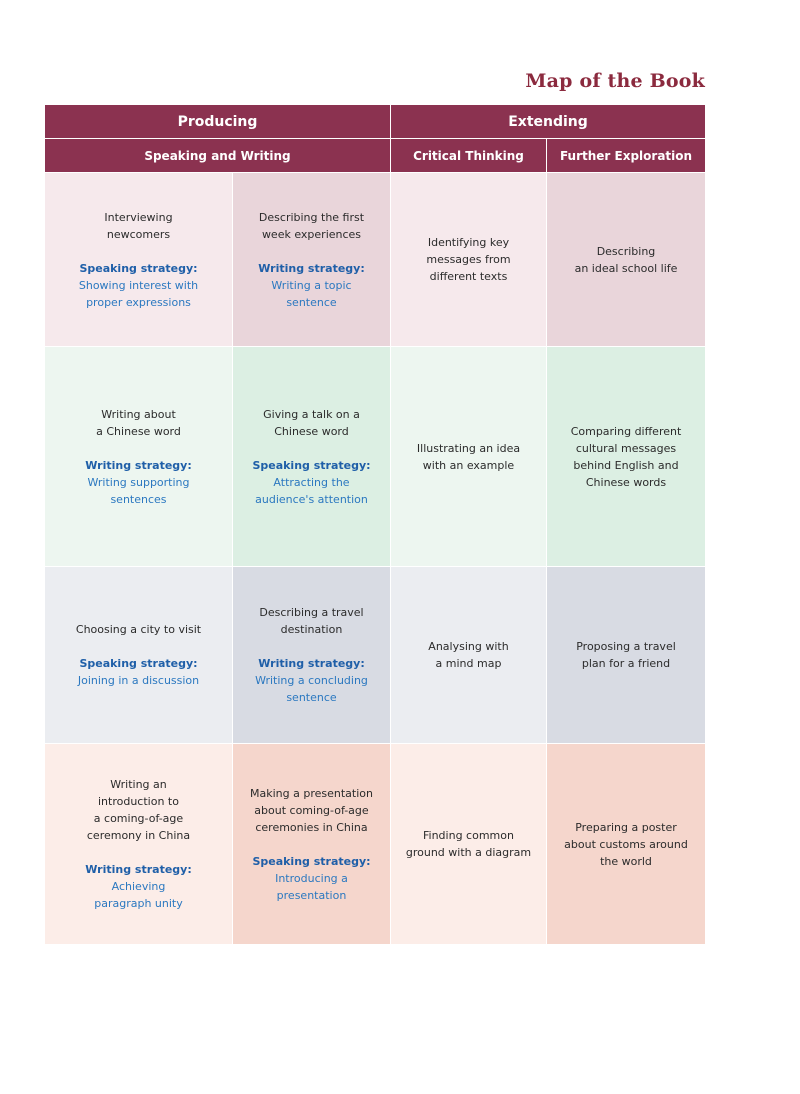  What do you see at coordinates (138, 629) in the screenshot?
I see `task-description: Choosing a city to visit` at bounding box center [138, 629].